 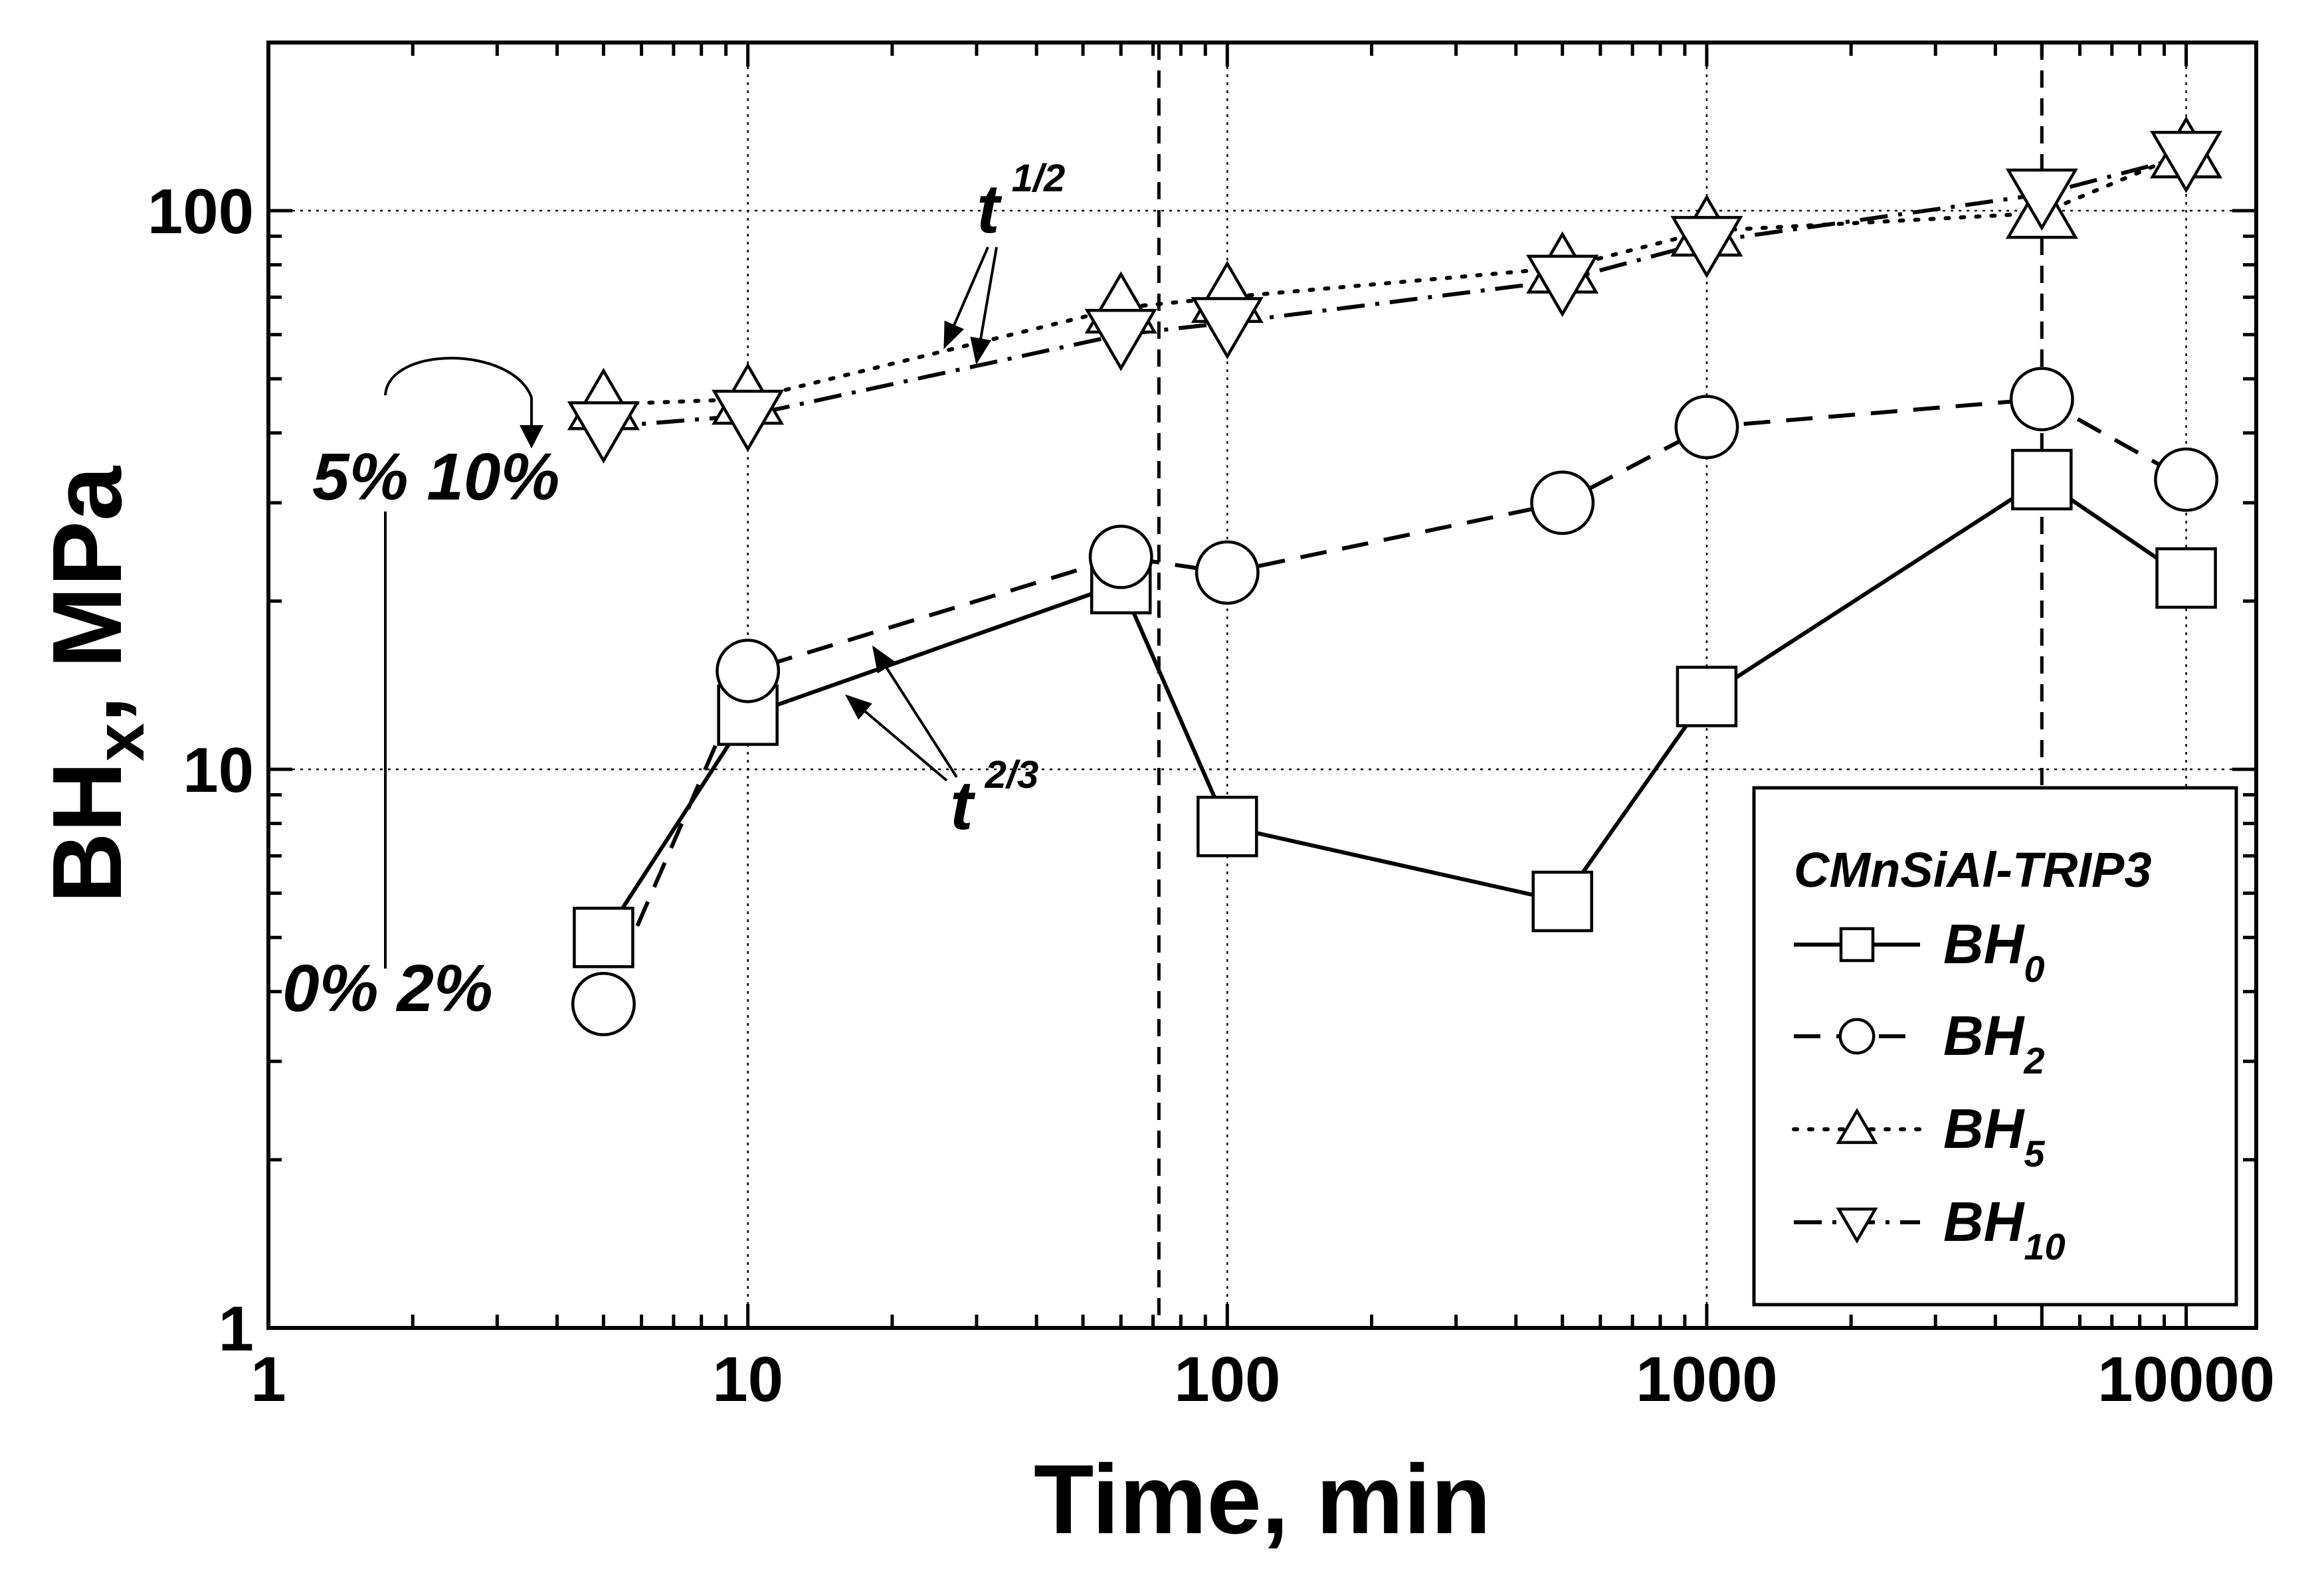 I want to click on annotation-t-half-exp: 1/2, so click(x=1039, y=178).